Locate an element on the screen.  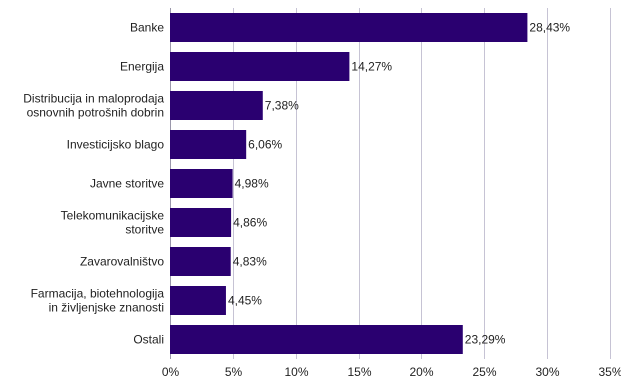
category-label-line: in življenjske znanosti is located at coordinates (106, 308).